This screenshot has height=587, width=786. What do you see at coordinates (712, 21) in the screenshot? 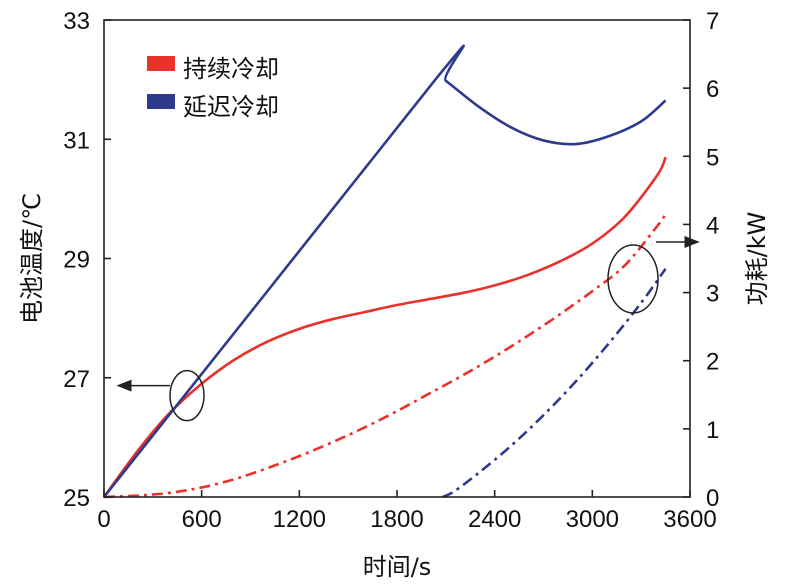
I see `y-right-tick-label: 7` at bounding box center [712, 21].